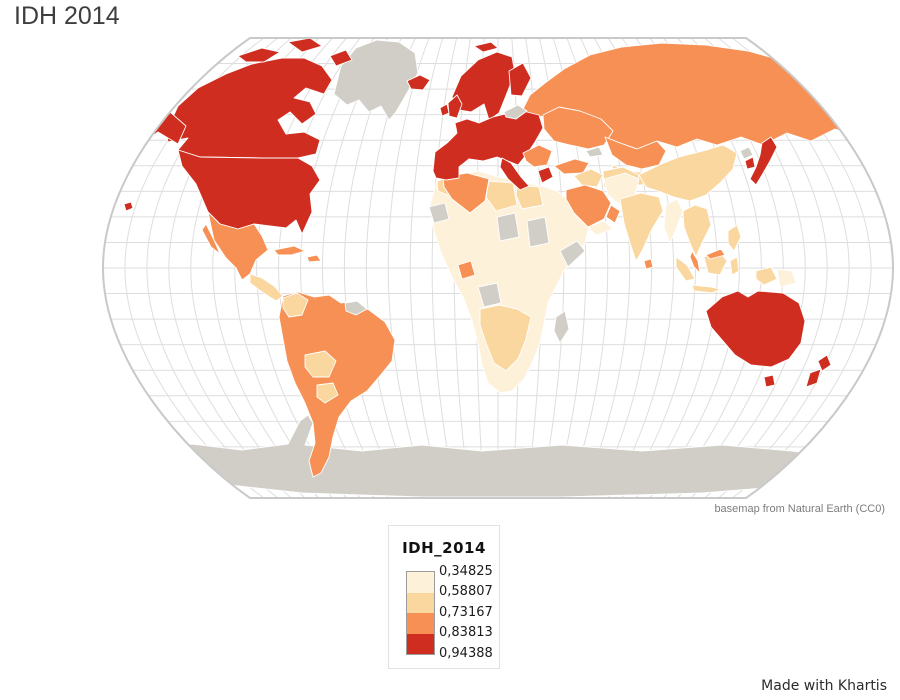 The image size is (900, 700). What do you see at coordinates (763, 161) in the screenshot?
I see `region-japan` at bounding box center [763, 161].